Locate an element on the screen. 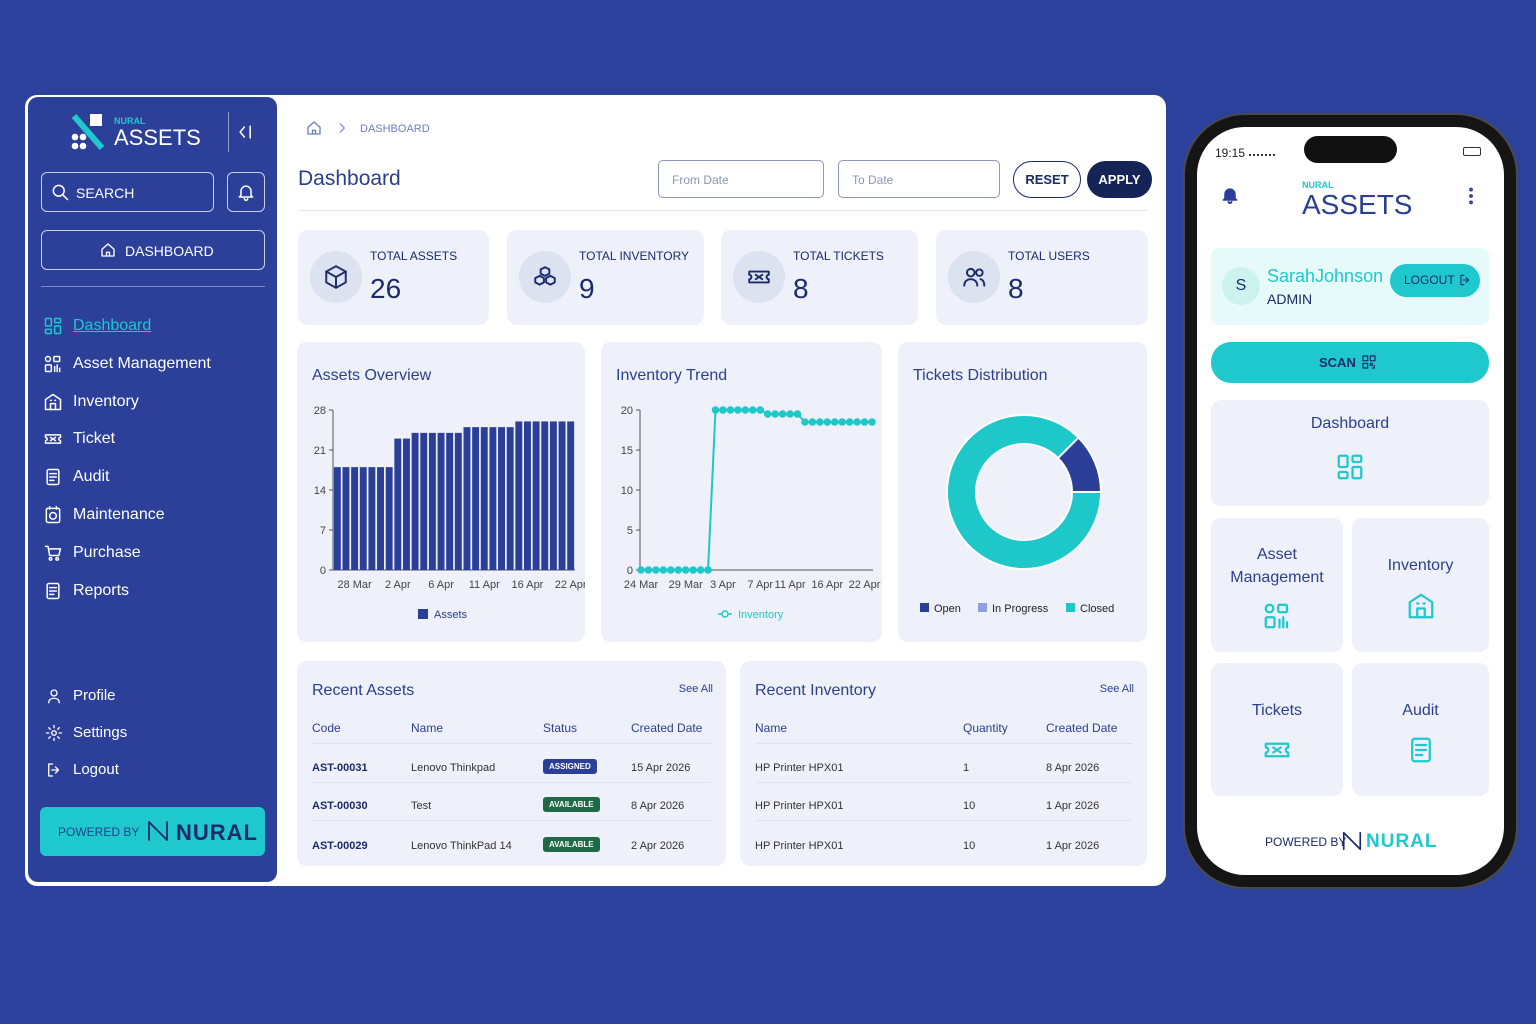  tile-label: Tickets is located at coordinates (1277, 710).